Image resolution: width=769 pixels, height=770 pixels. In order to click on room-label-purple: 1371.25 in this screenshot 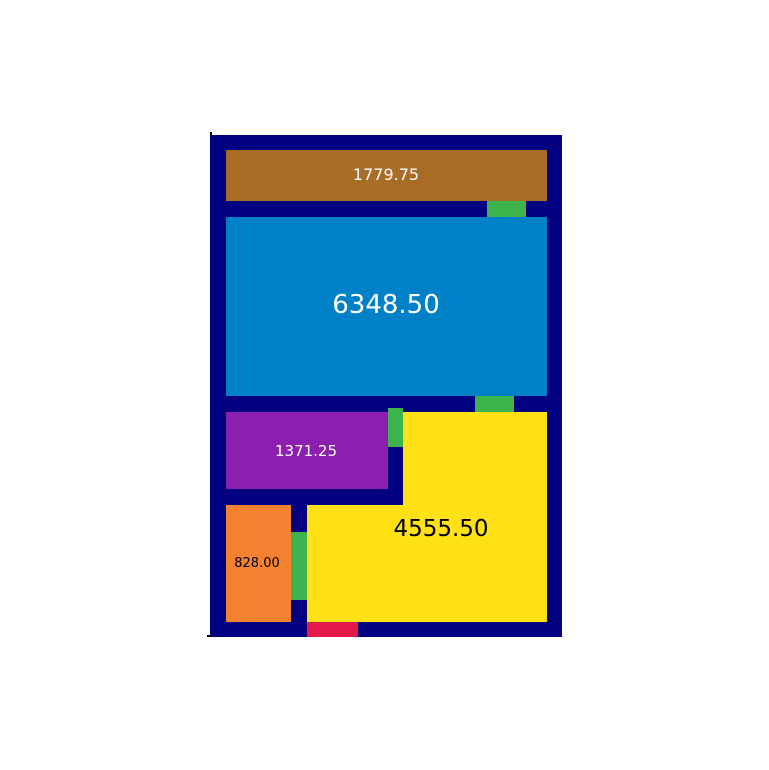, I will do `click(306, 451)`.